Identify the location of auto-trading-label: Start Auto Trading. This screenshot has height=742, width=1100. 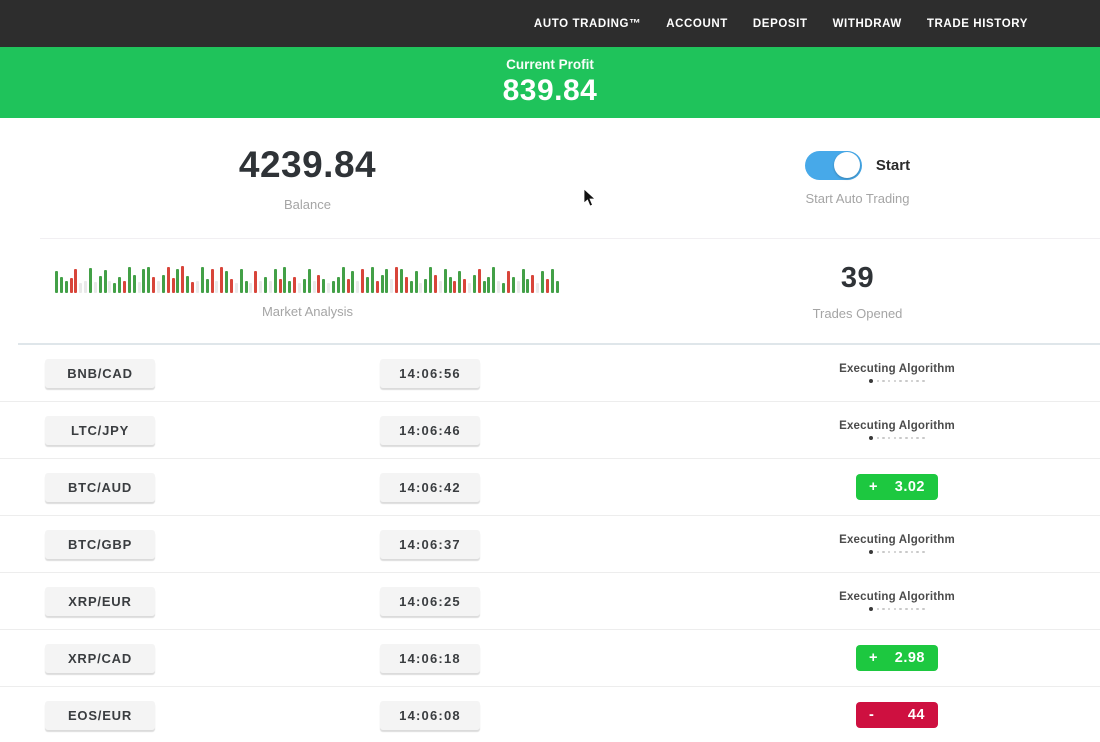
(857, 198).